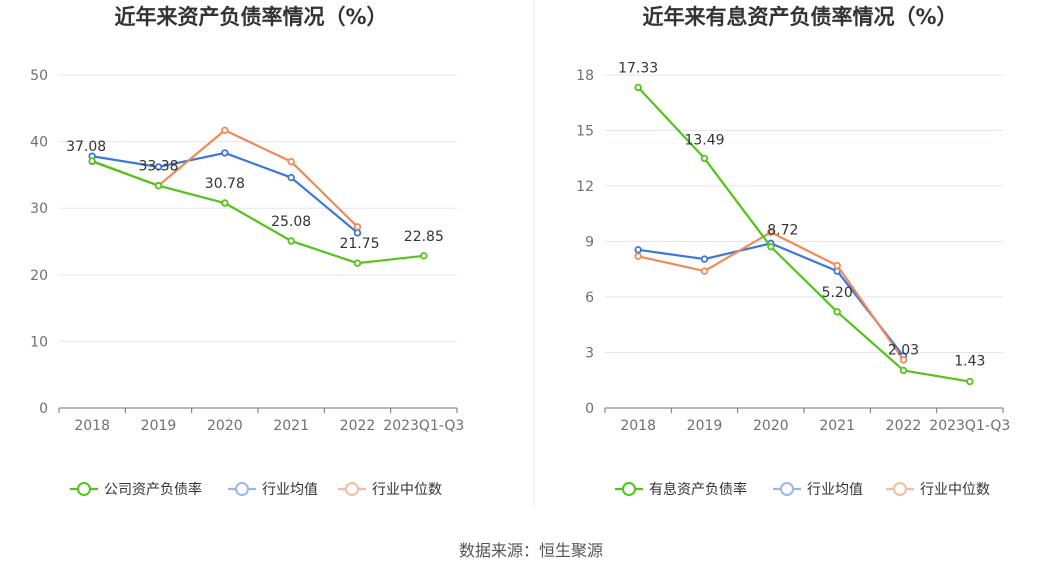 Image resolution: width=1062 pixels, height=573 pixels. What do you see at coordinates (704, 140) in the screenshot?
I see `data-label: 13.49` at bounding box center [704, 140].